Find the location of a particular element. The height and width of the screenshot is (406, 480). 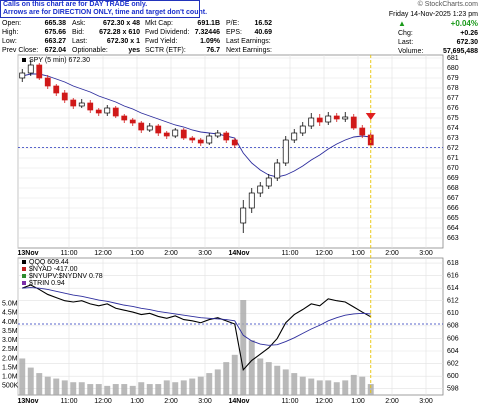

y-tick-label: 663 is located at coordinates (453, 238).